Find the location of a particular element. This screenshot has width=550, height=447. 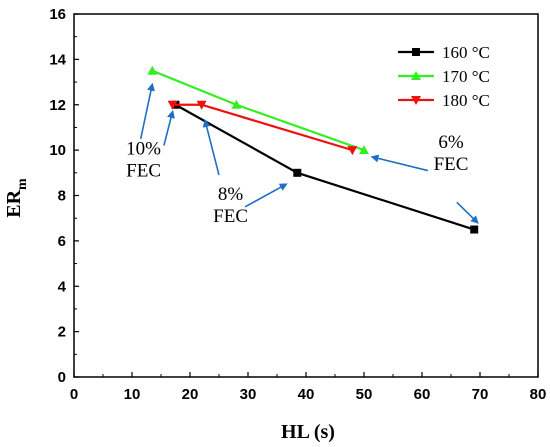

x-axis-title: HL (s) is located at coordinates (308, 432).